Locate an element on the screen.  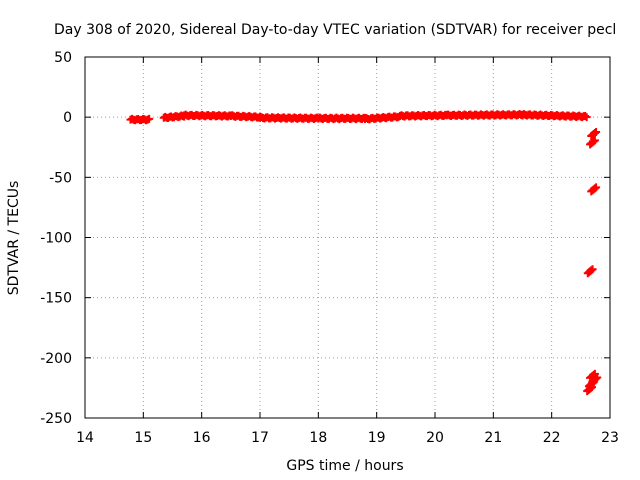
y-tick-label: -250 is located at coordinates (56, 419).